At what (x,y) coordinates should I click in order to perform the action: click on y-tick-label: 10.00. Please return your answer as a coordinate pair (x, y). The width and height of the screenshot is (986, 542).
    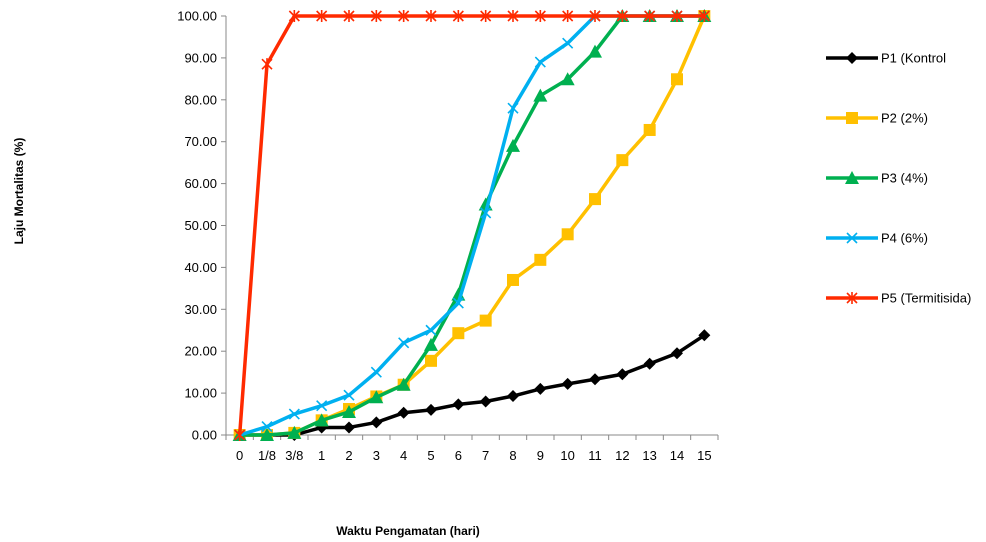
    Looking at the image, I should click on (200, 393).